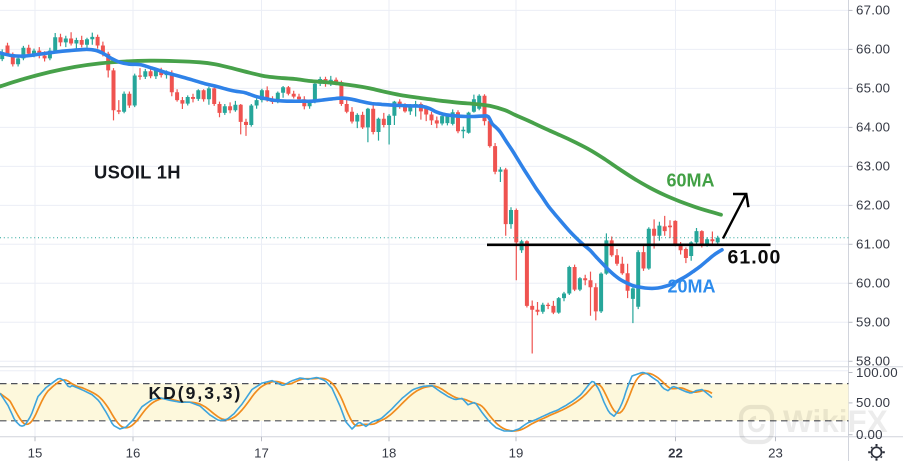 The width and height of the screenshot is (903, 461). Describe the element at coordinates (389, 453) in the screenshot. I see `svg-text: 18` at that location.